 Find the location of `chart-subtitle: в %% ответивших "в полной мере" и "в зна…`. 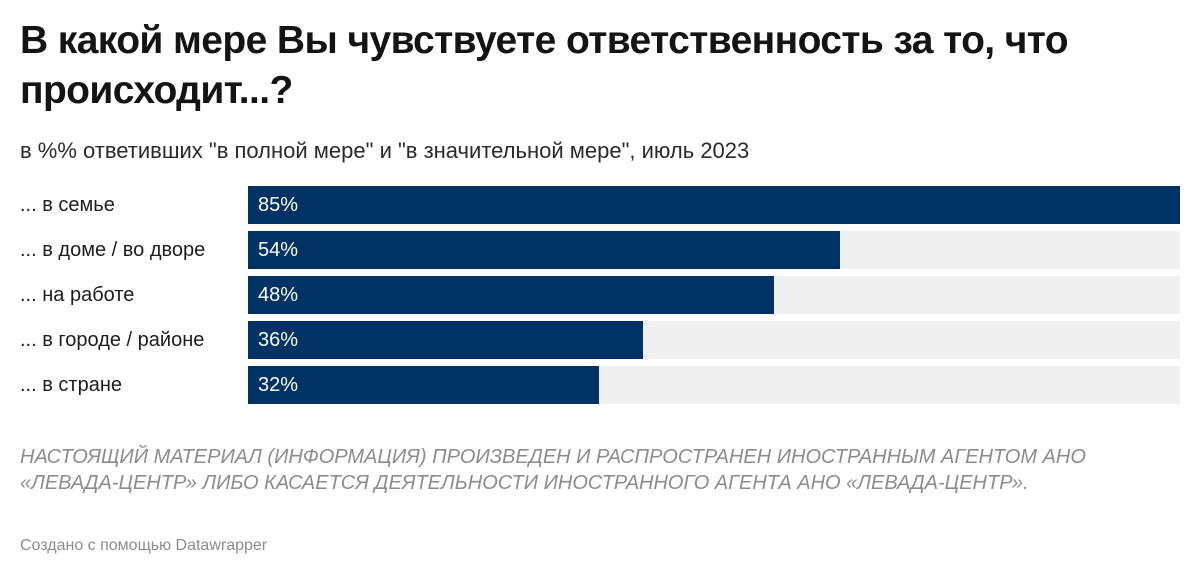

chart-subtitle: в %% ответивших "в полной мере" и "в зна… is located at coordinates (385, 150).